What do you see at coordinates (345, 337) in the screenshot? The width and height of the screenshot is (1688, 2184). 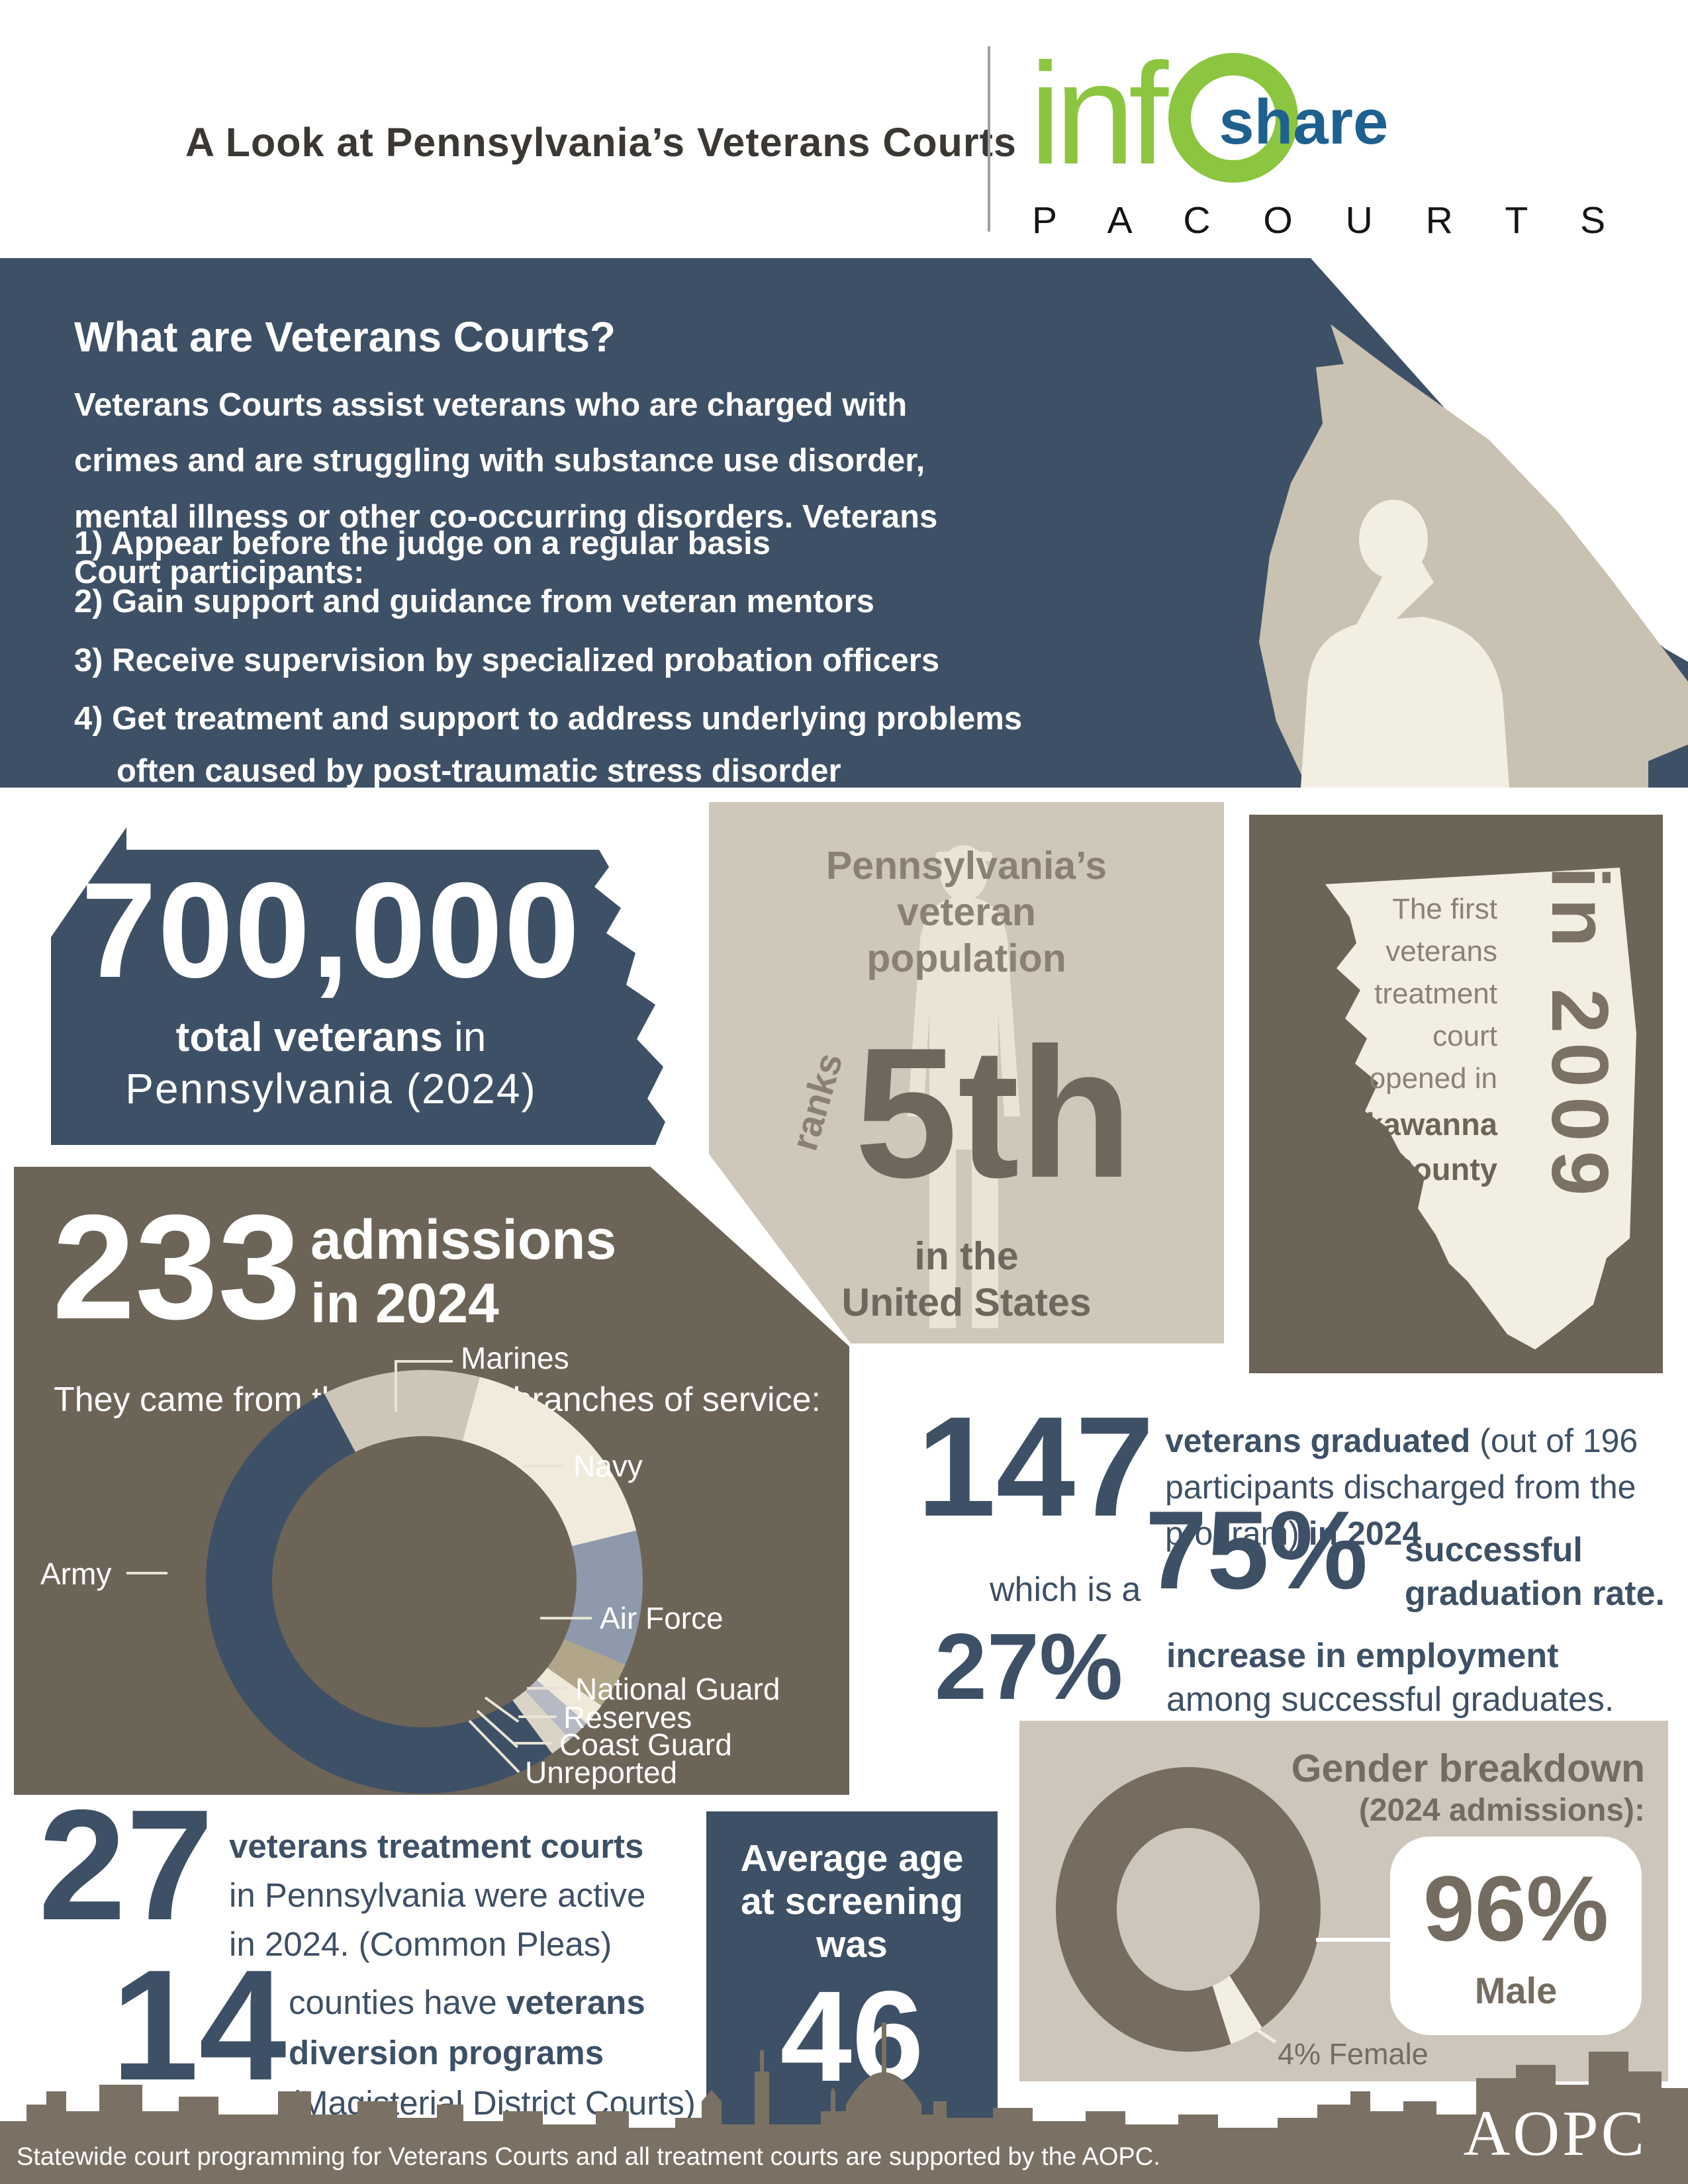 I see `hero-heading: What are Veterans Courts?` at bounding box center [345, 337].